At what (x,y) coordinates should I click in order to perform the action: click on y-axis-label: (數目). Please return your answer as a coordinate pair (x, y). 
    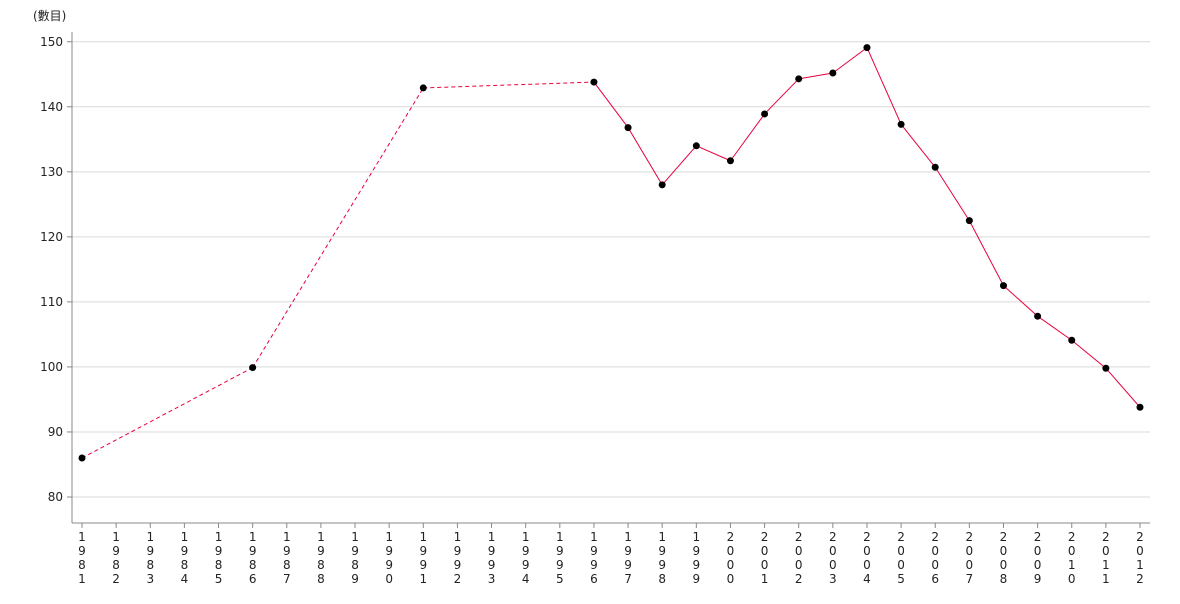
    Looking at the image, I should click on (49, 16).